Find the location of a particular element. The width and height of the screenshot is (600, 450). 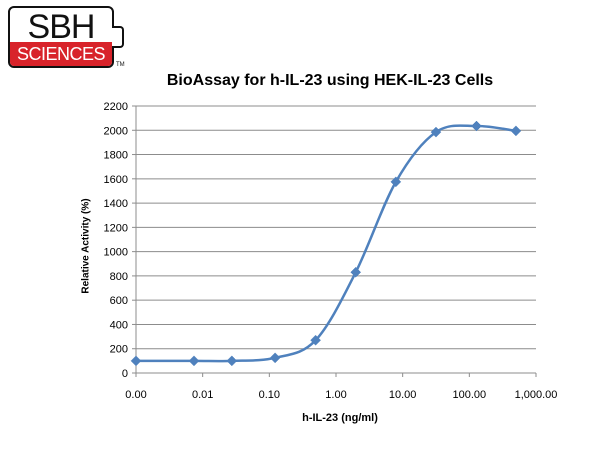

sbh-sciences-logo: SBH SCIENCES TM is located at coordinates (66, 37).